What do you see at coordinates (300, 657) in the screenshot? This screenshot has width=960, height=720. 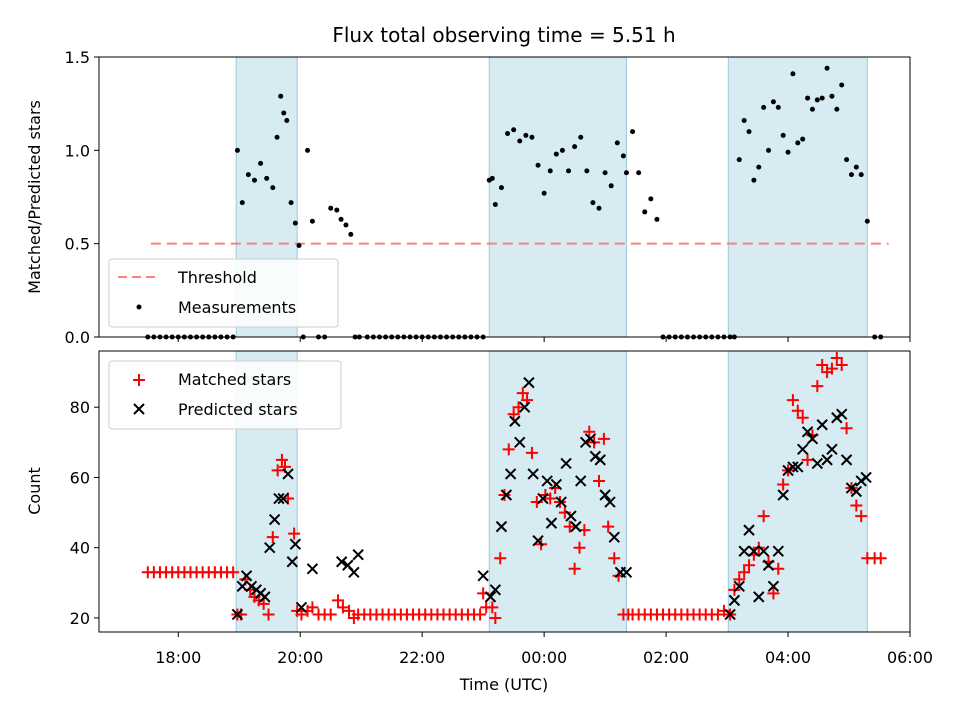 I see `x-tick-label: 20:00` at bounding box center [300, 657].